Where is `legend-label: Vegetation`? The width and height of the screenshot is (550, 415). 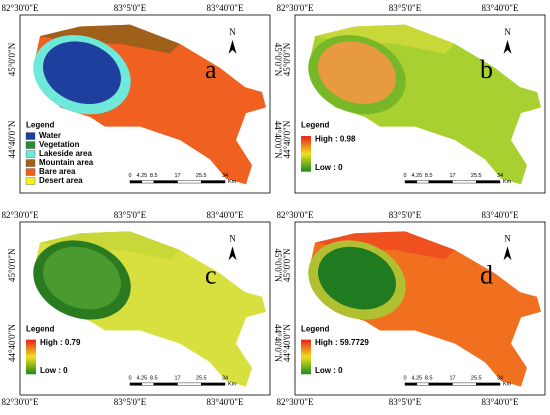 legend-label: Vegetation is located at coordinates (59, 144).